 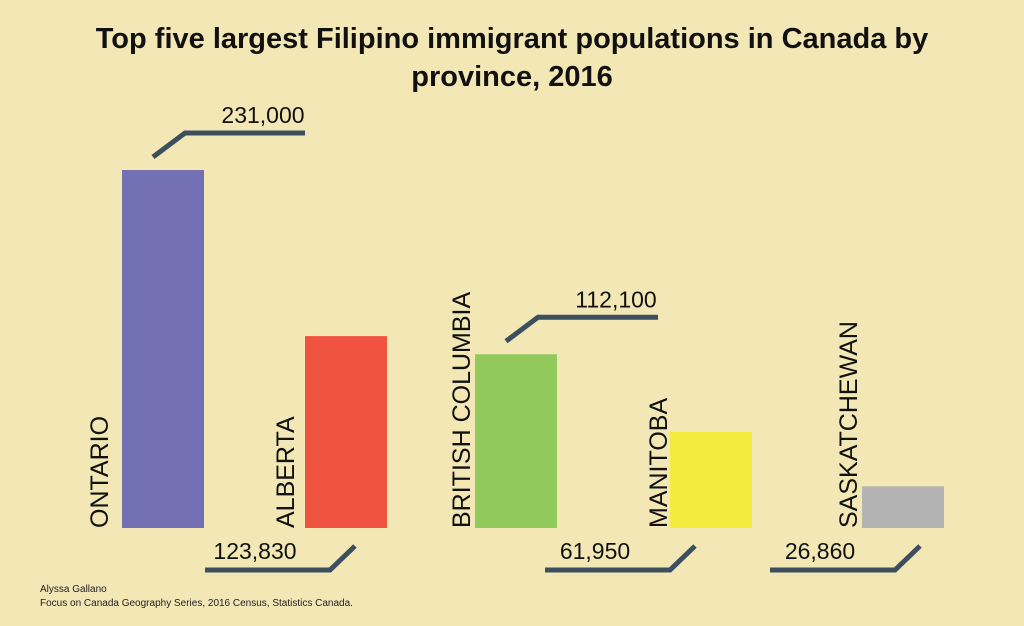 I want to click on category-label: SASKATCHEWAN, so click(x=849, y=424).